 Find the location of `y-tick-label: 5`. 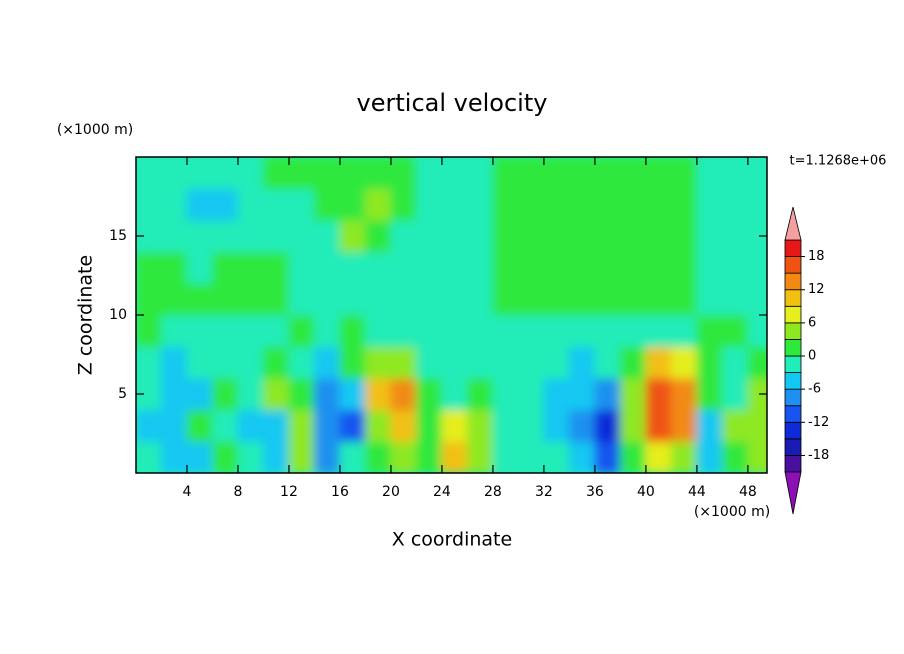

y-tick-label: 5 is located at coordinates (122, 394).